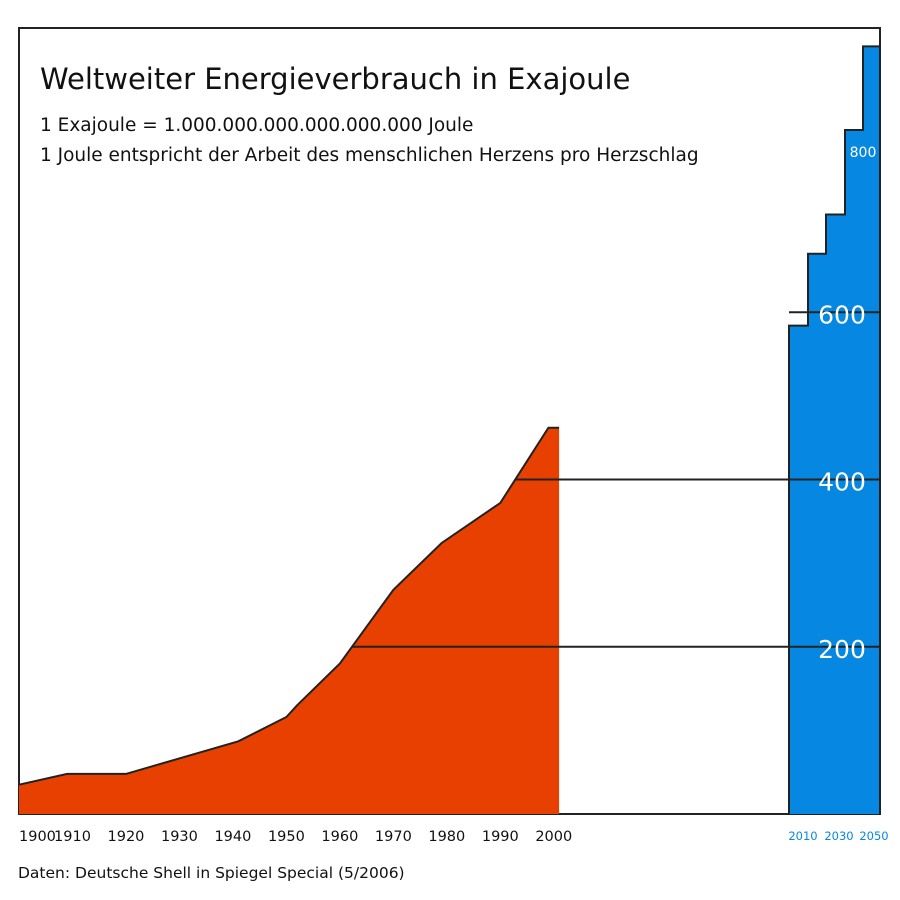  What do you see at coordinates (553, 837) in the screenshot?
I see `x-tick-label: 2000` at bounding box center [553, 837].